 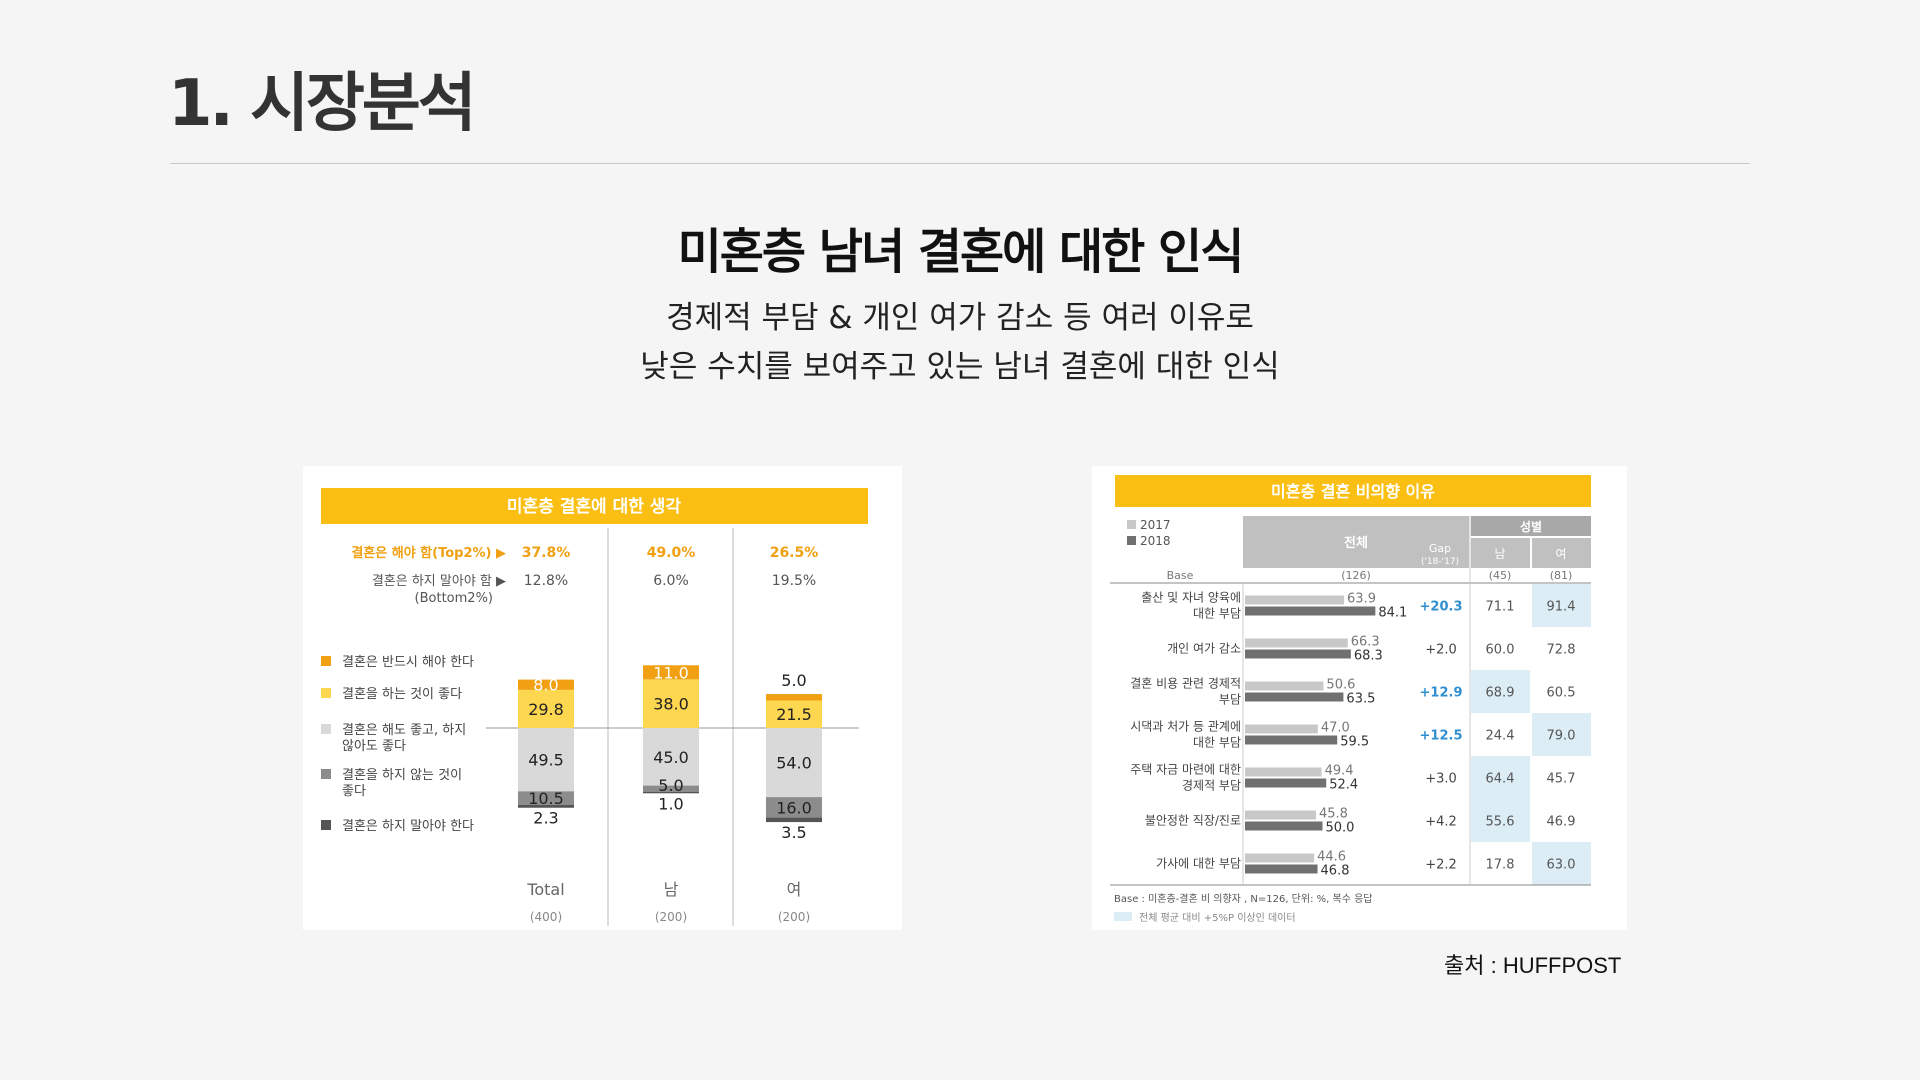 I want to click on female-value: 46.9, so click(x=1561, y=822).